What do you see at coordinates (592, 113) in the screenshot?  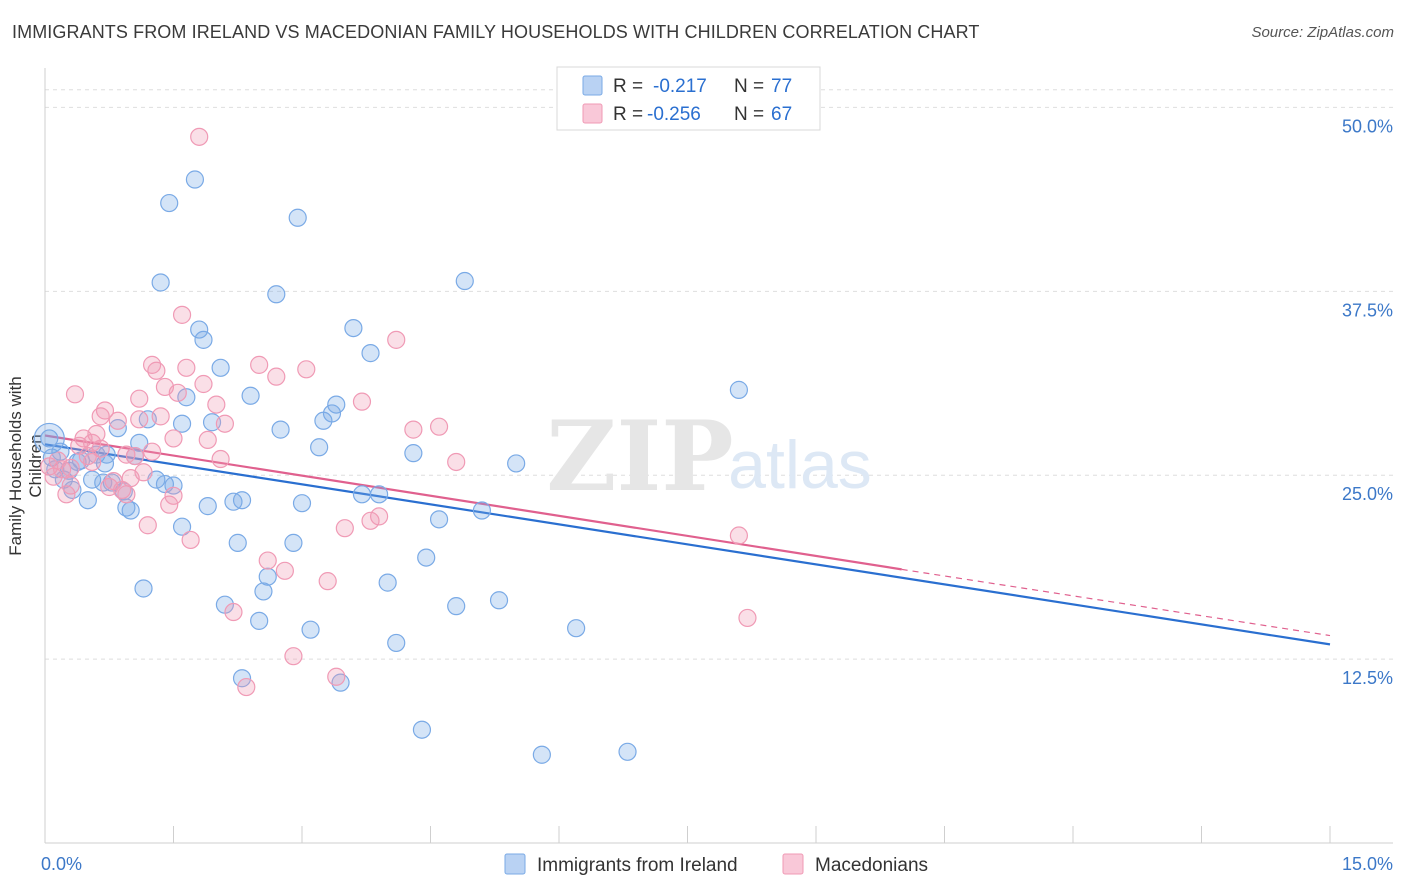 I see `stats-legend-swatch-macedonian` at bounding box center [592, 113].